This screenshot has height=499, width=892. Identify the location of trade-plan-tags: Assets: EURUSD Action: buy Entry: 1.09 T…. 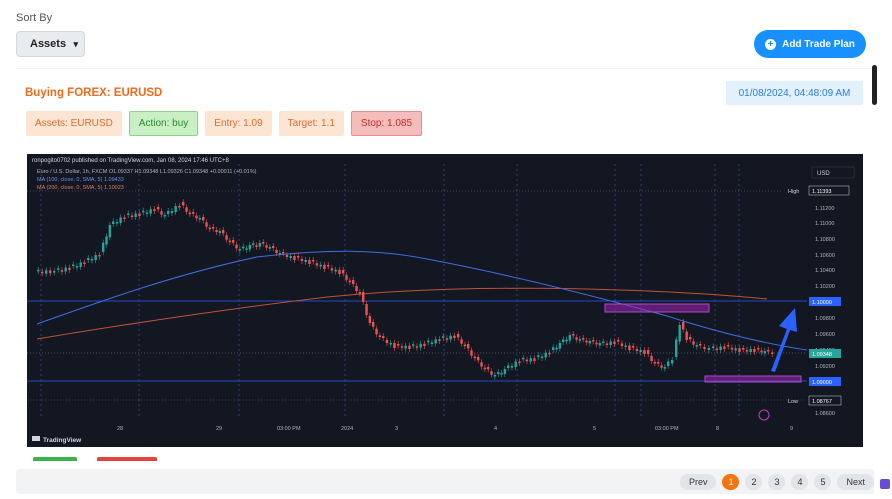
(224, 123).